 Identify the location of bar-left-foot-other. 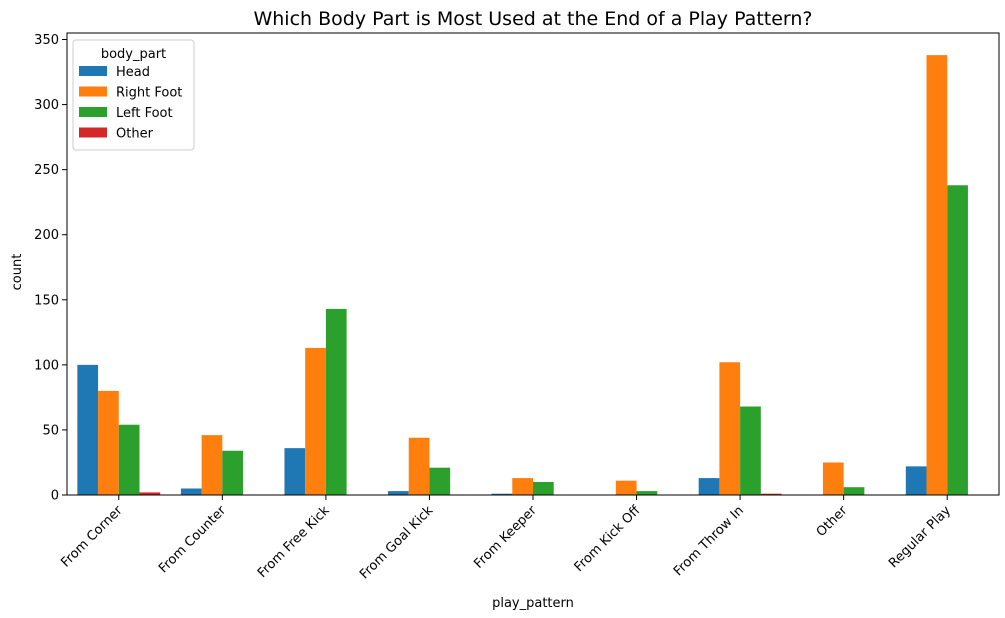
(854, 491).